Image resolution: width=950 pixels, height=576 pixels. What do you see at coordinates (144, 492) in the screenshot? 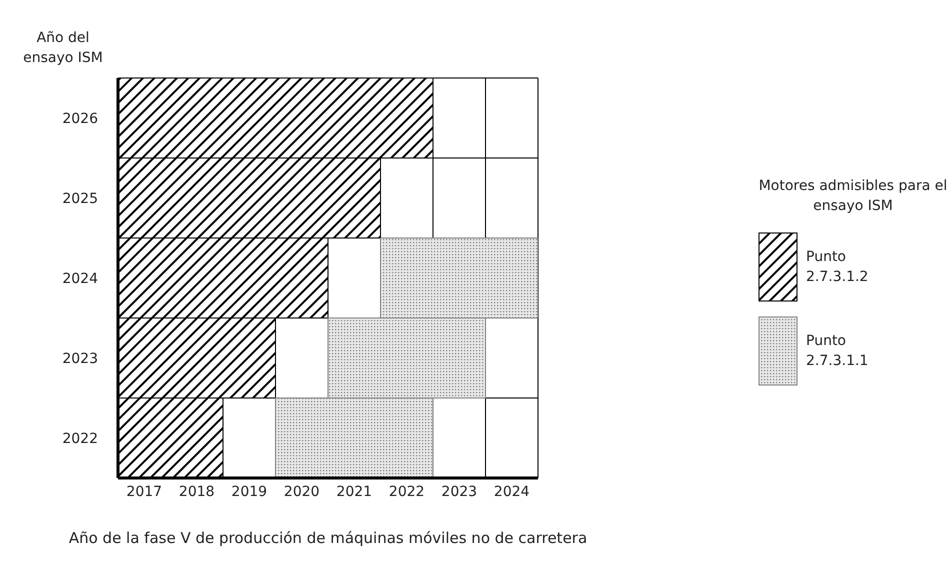
I see `x-tick-label: 2017` at bounding box center [144, 492].